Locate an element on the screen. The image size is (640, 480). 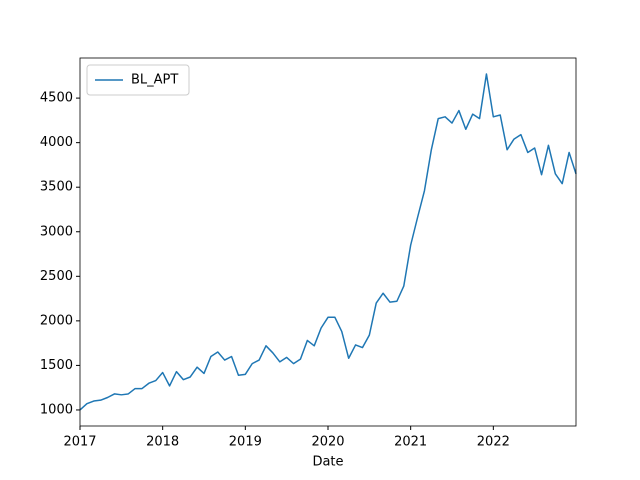
y-tick-label: 2500 is located at coordinates (56, 276).